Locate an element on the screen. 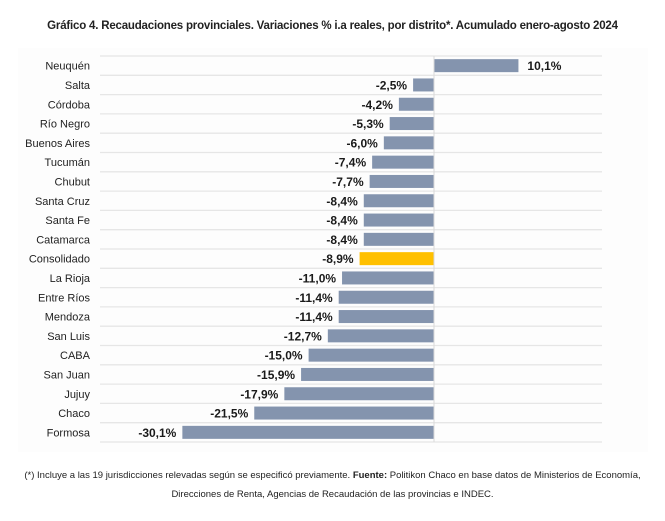 The width and height of the screenshot is (665, 521). category-label: Mendoza is located at coordinates (68, 318).